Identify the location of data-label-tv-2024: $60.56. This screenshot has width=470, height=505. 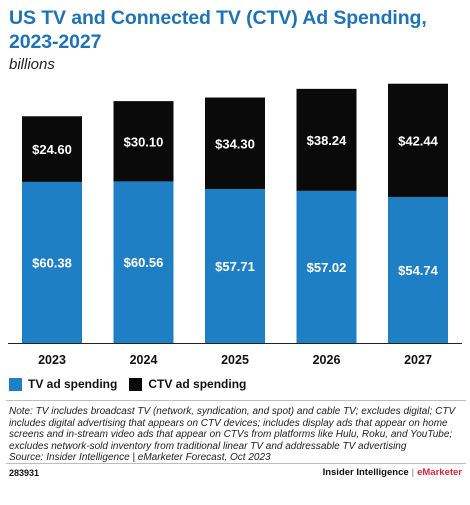
(144, 262).